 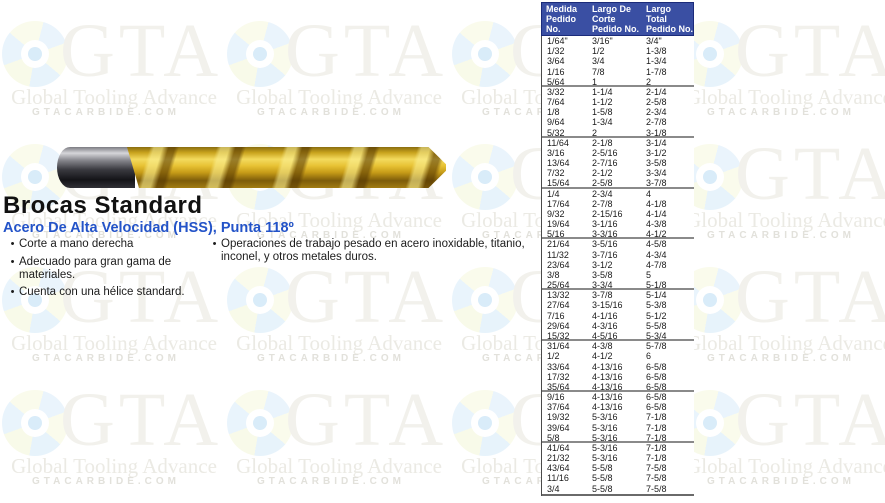 I want to click on table-row: 25/64 3-3/4 5-1/8, so click(x=618, y=285).